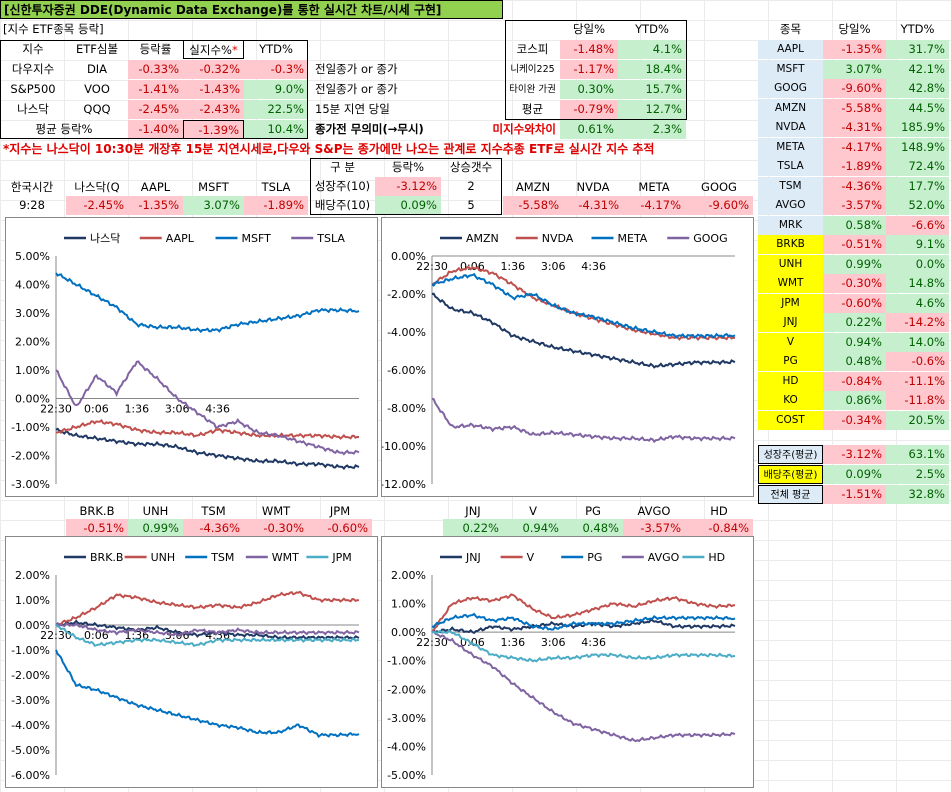 Image resolution: width=951 pixels, height=792 pixels. Describe the element at coordinates (96, 635) in the screenshot. I see `x-tick-label: 0:06` at that location.